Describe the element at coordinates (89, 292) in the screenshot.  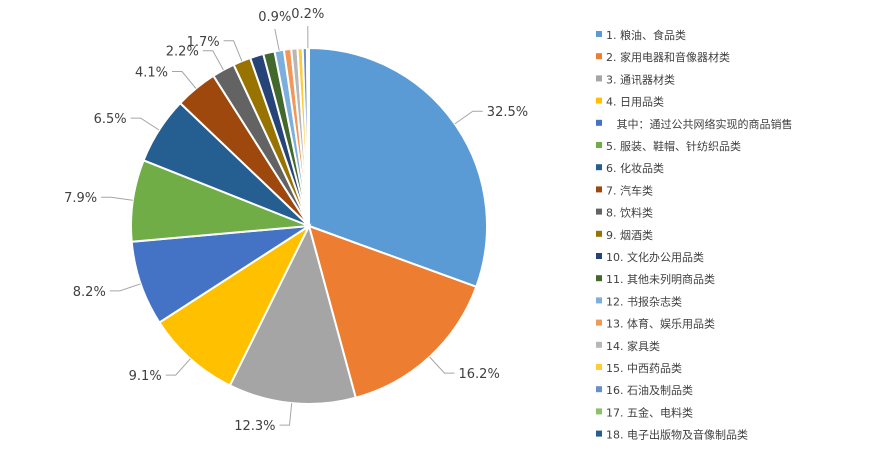
I see `data-label: 8.2%` at that location.